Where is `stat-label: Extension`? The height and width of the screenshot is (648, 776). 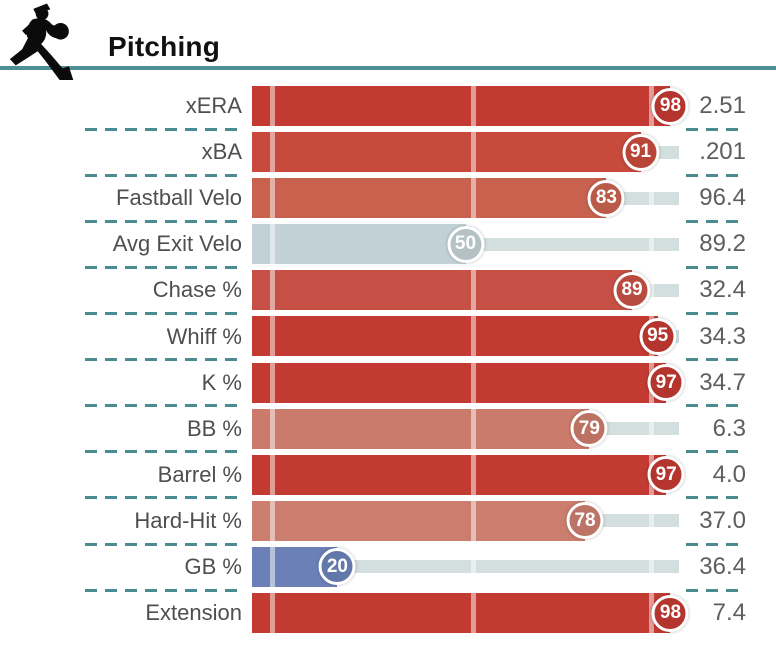 stat-label: Extension is located at coordinates (193, 613).